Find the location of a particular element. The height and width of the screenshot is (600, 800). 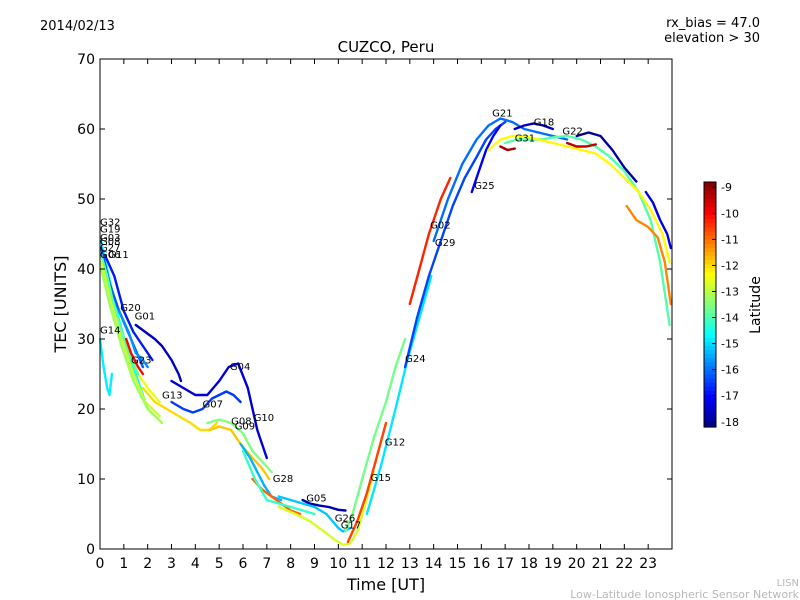

x-axis-label: Time [UT] is located at coordinates (385, 584).